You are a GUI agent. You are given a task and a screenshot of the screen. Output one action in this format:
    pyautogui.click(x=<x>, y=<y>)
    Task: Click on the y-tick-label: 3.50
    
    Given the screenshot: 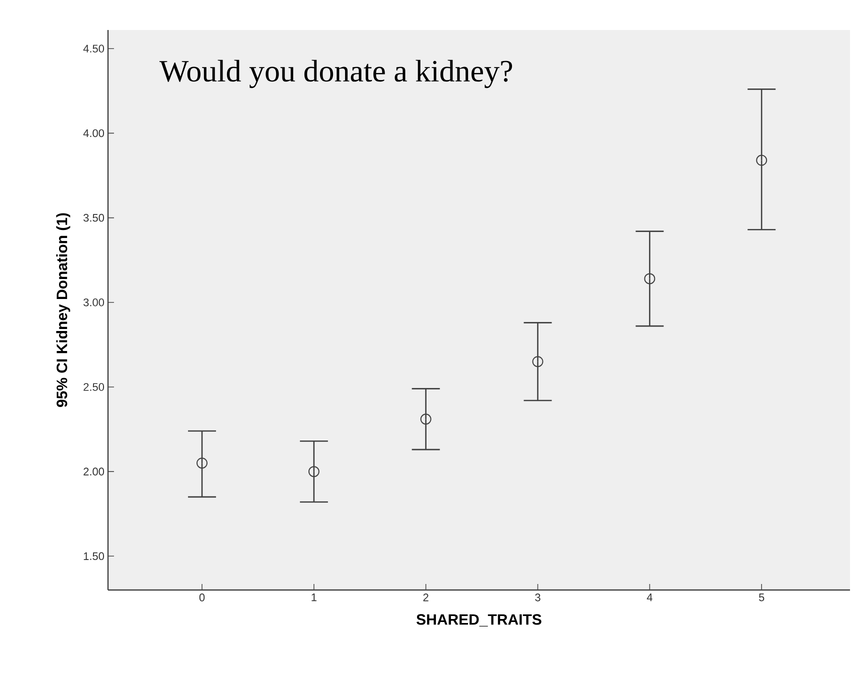 What is the action you would take?
    pyautogui.click(x=93, y=218)
    